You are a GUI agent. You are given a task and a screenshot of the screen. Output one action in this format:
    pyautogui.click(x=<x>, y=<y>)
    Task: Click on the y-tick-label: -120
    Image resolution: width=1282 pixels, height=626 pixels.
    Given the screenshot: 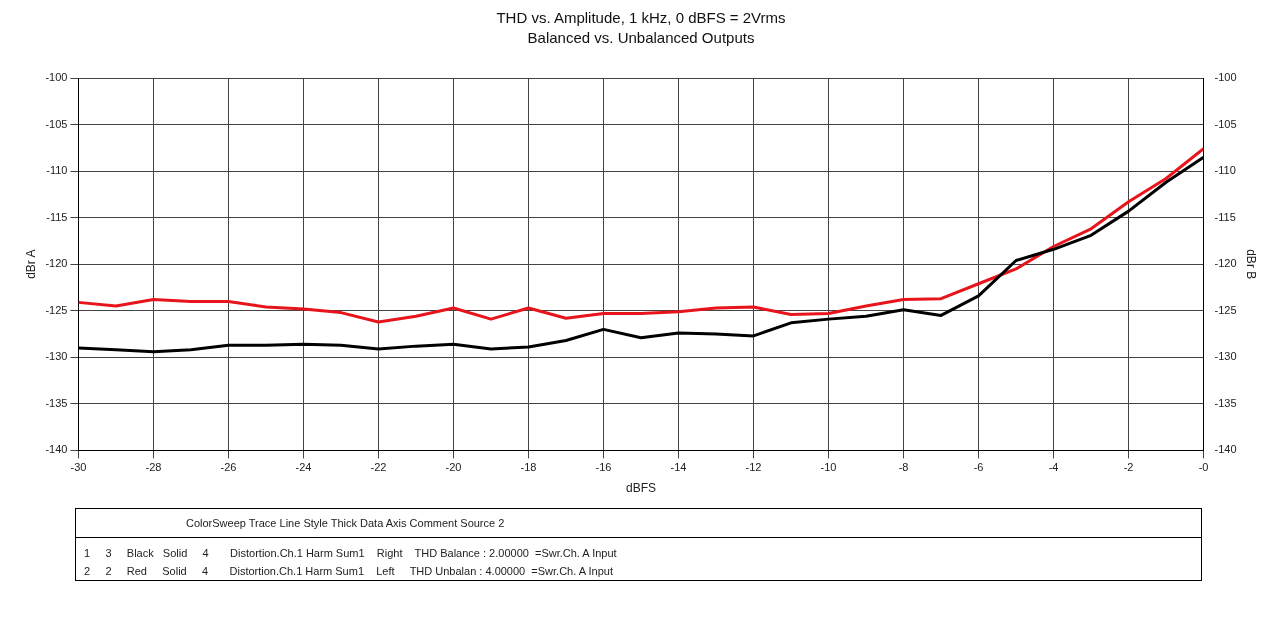 What is the action you would take?
    pyautogui.click(x=56, y=263)
    